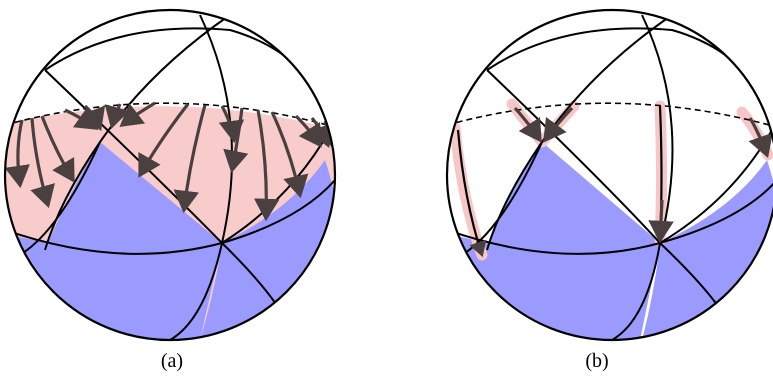  What do you see at coordinates (172, 361) in the screenshot?
I see `caption-a: (a)` at bounding box center [172, 361].